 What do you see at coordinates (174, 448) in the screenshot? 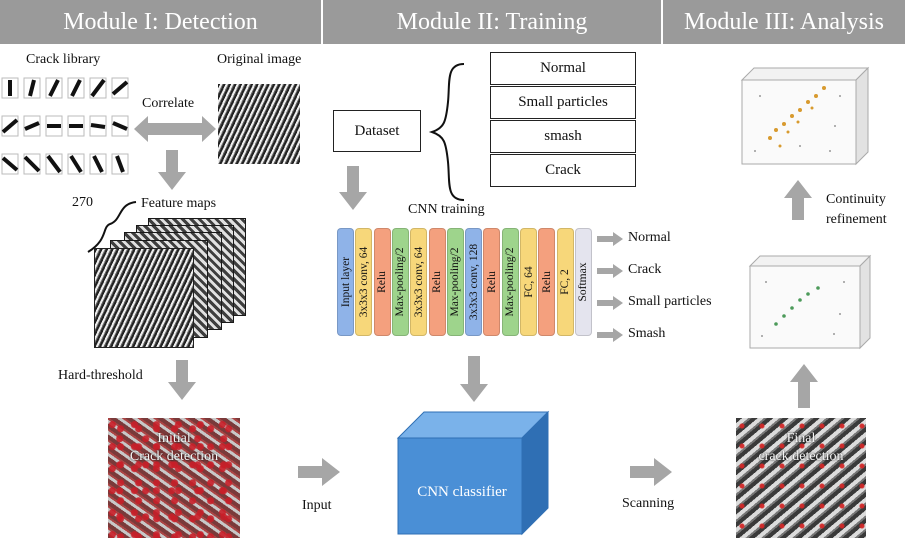
I see `initial-crack-detection-label: Initial Crack detection` at bounding box center [174, 448].